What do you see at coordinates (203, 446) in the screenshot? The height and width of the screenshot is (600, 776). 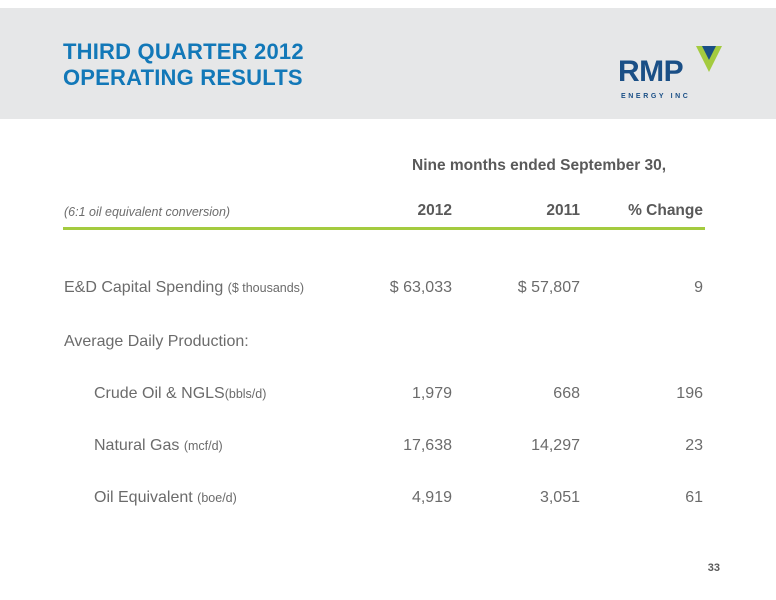 I see `row-unit: (mcf/d)` at bounding box center [203, 446].